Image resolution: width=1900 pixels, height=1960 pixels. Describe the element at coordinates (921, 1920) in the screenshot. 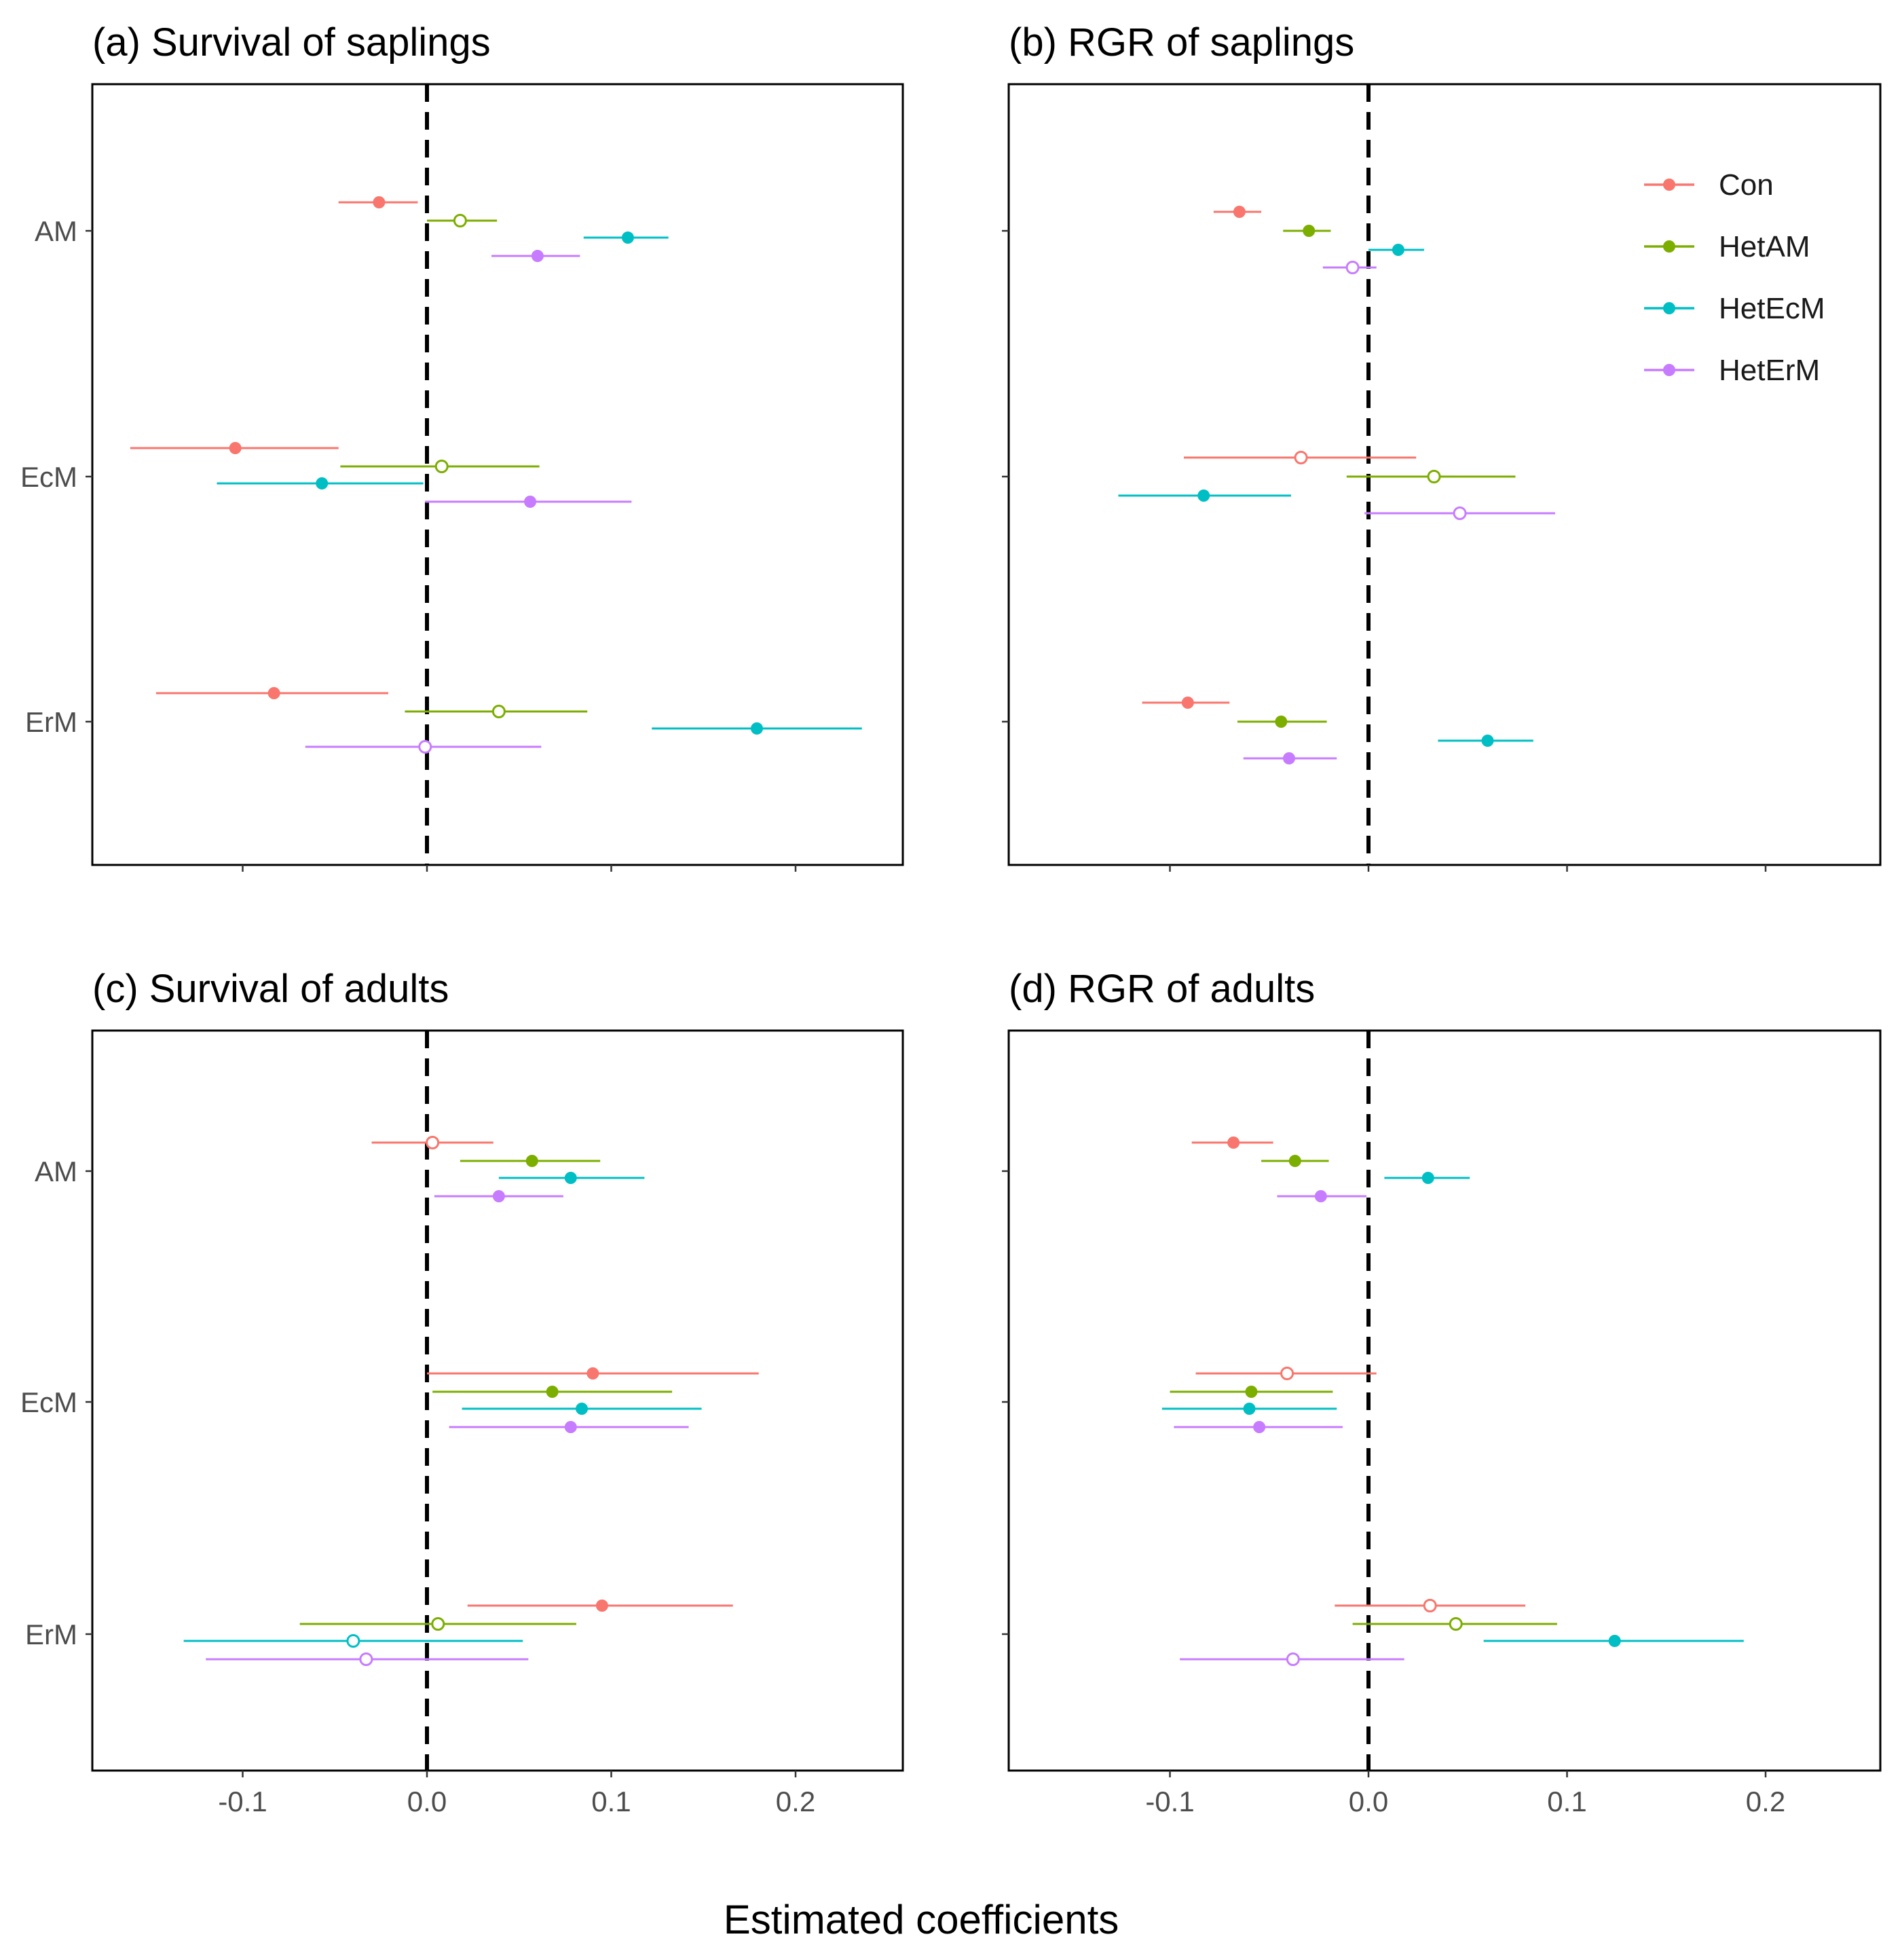

I see `x-axis-title: Estimated coefficients` at that location.